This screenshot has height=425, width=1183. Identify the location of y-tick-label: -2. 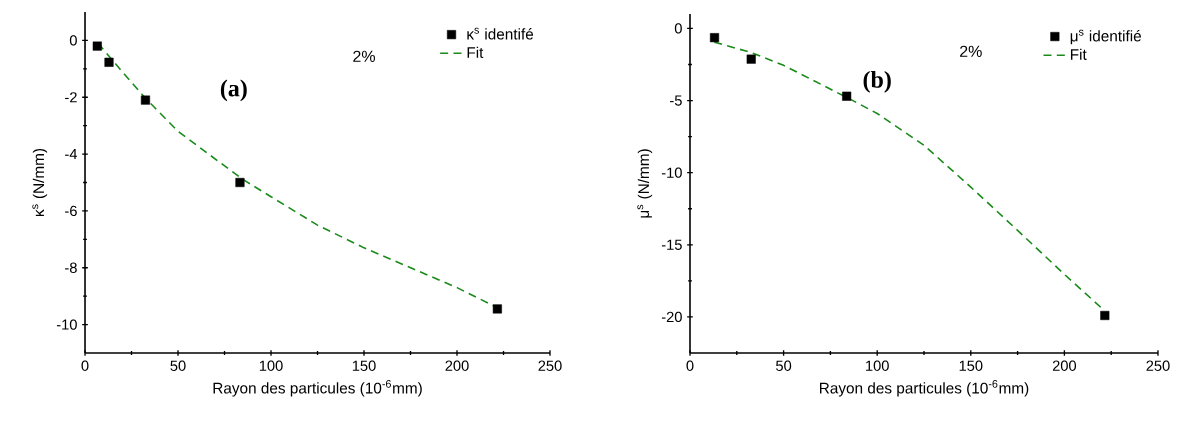
(71, 97).